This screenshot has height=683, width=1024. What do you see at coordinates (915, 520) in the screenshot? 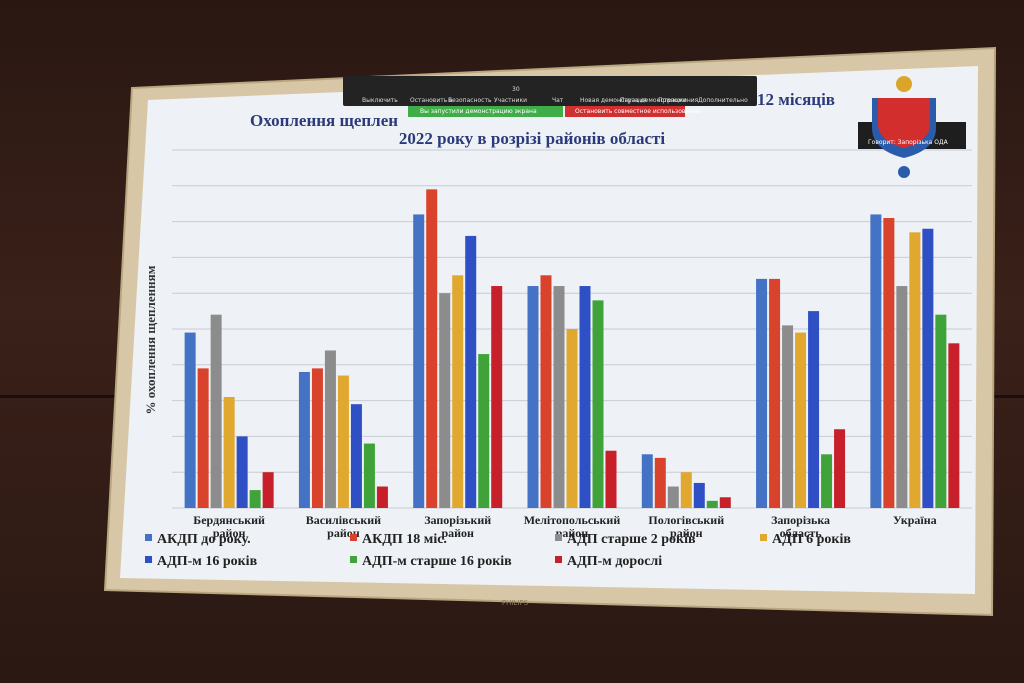
I see `x-tick-label: Україна` at bounding box center [915, 520].